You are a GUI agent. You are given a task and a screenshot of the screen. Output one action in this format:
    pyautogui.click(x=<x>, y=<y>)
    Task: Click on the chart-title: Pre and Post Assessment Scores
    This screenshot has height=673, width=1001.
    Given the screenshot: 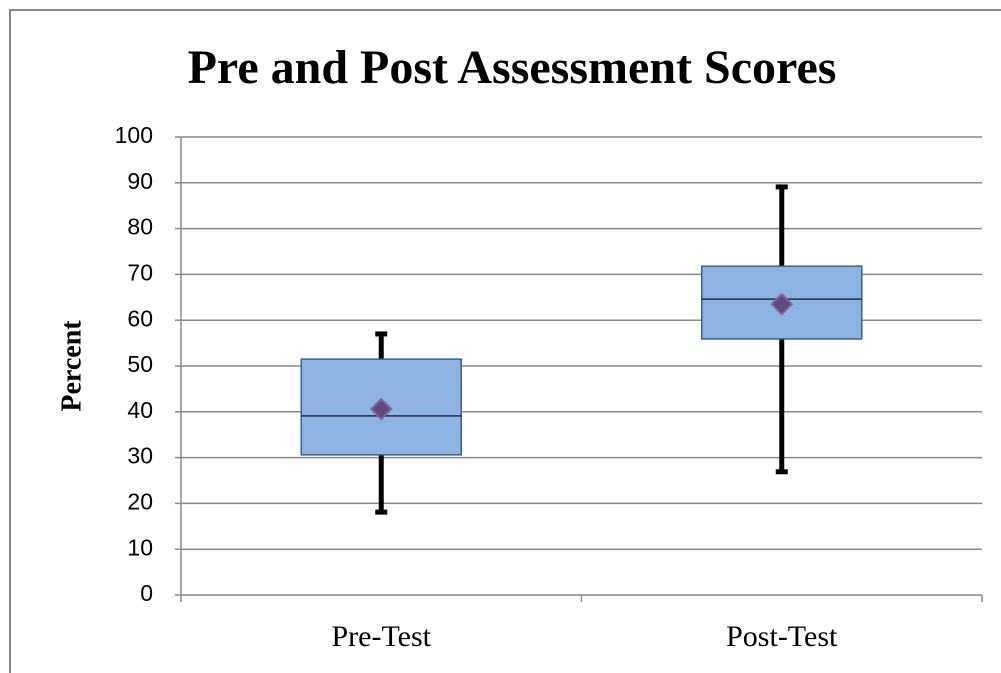 What is the action you would take?
    pyautogui.click(x=512, y=67)
    